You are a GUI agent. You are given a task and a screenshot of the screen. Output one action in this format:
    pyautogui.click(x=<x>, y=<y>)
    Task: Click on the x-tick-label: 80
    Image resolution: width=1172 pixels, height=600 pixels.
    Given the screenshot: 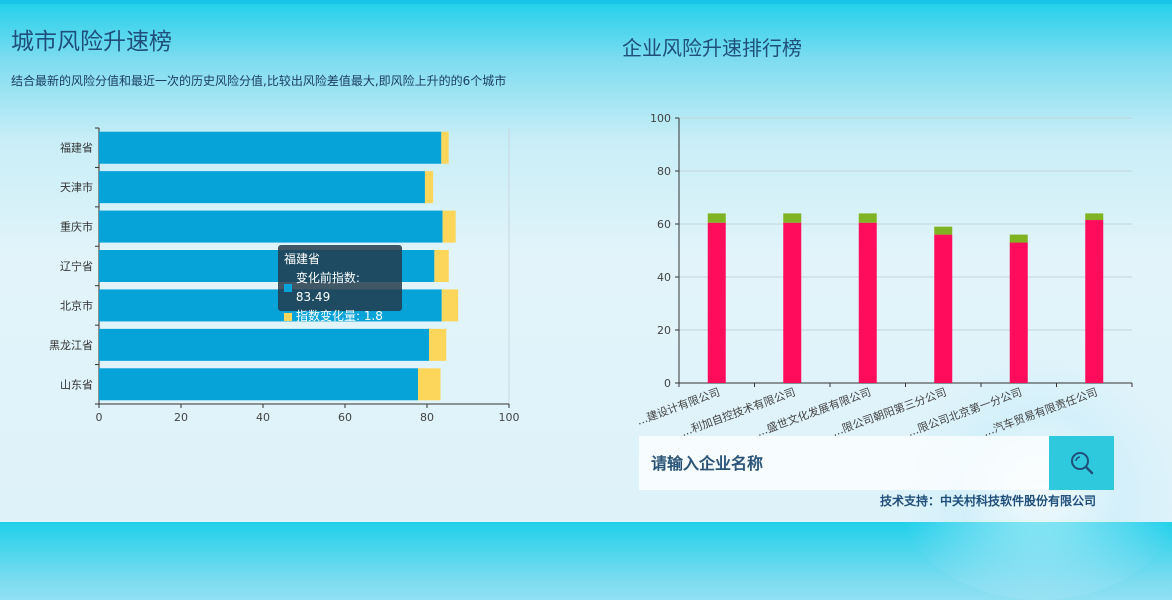 What is the action you would take?
    pyautogui.click(x=427, y=417)
    